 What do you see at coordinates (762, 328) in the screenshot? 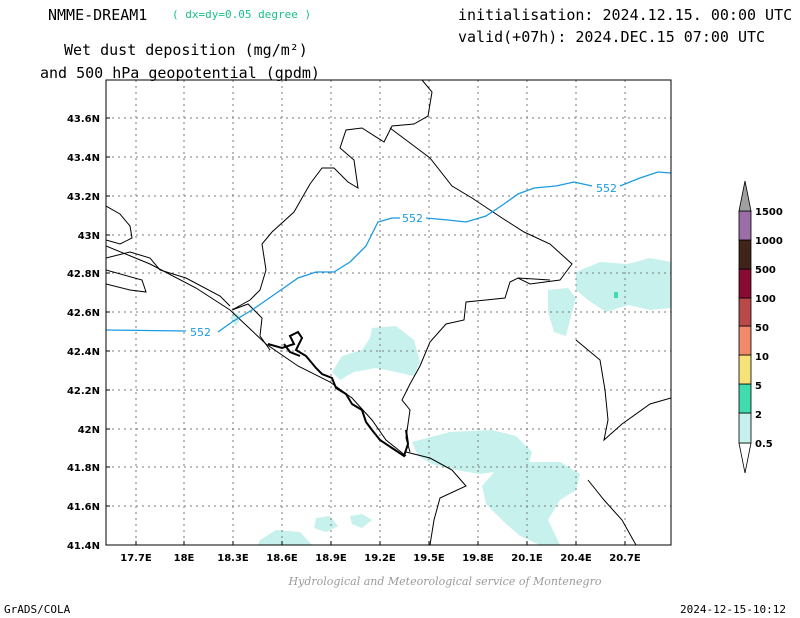
I see `colorbar-label: 50` at bounding box center [762, 328].